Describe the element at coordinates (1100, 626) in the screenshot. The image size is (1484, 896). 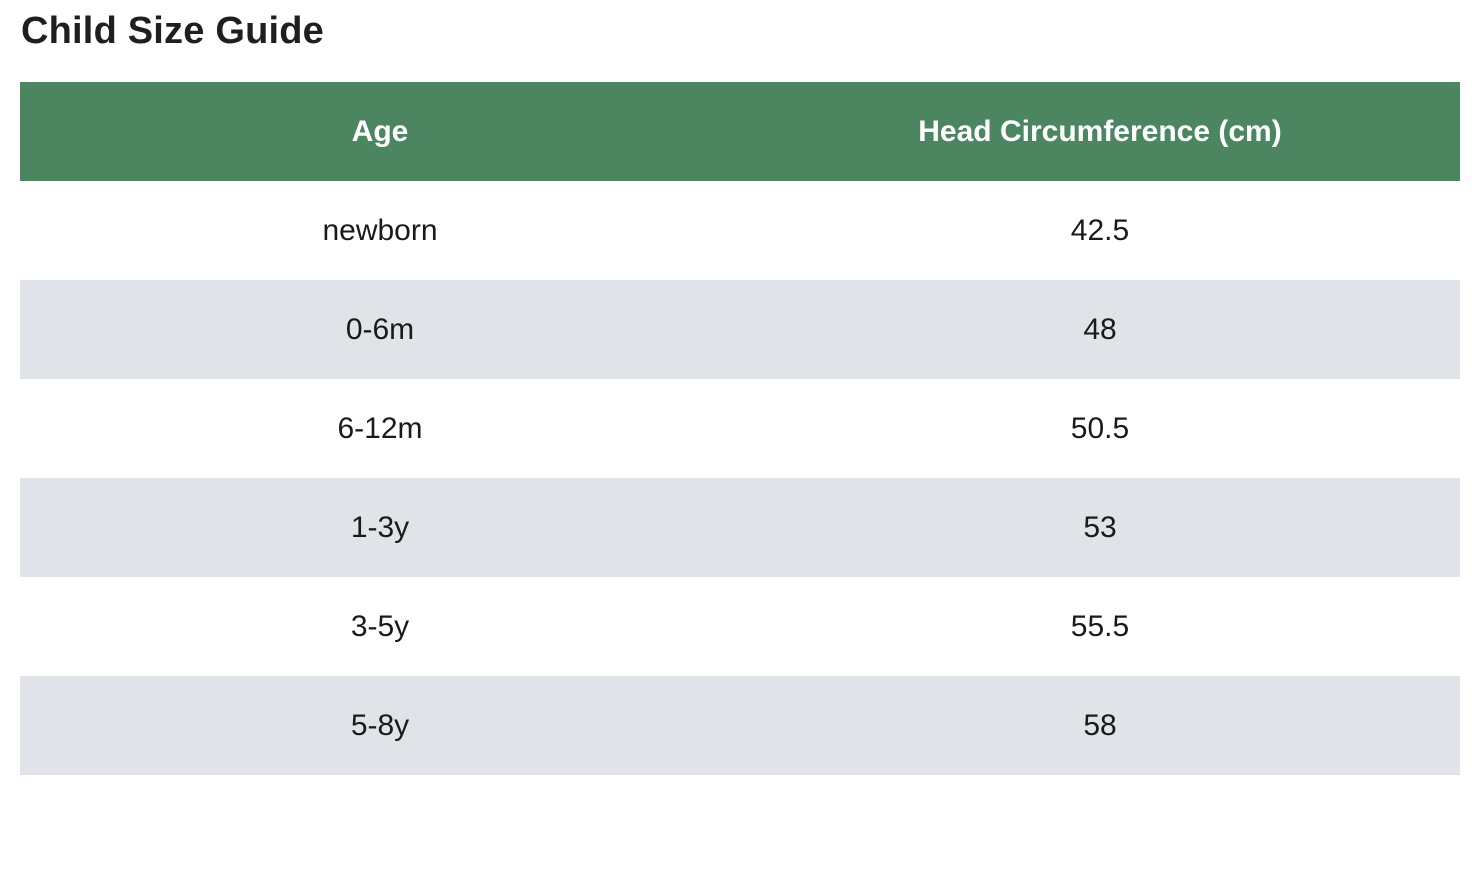
I see `cell-head-circumference: 55.5` at that location.